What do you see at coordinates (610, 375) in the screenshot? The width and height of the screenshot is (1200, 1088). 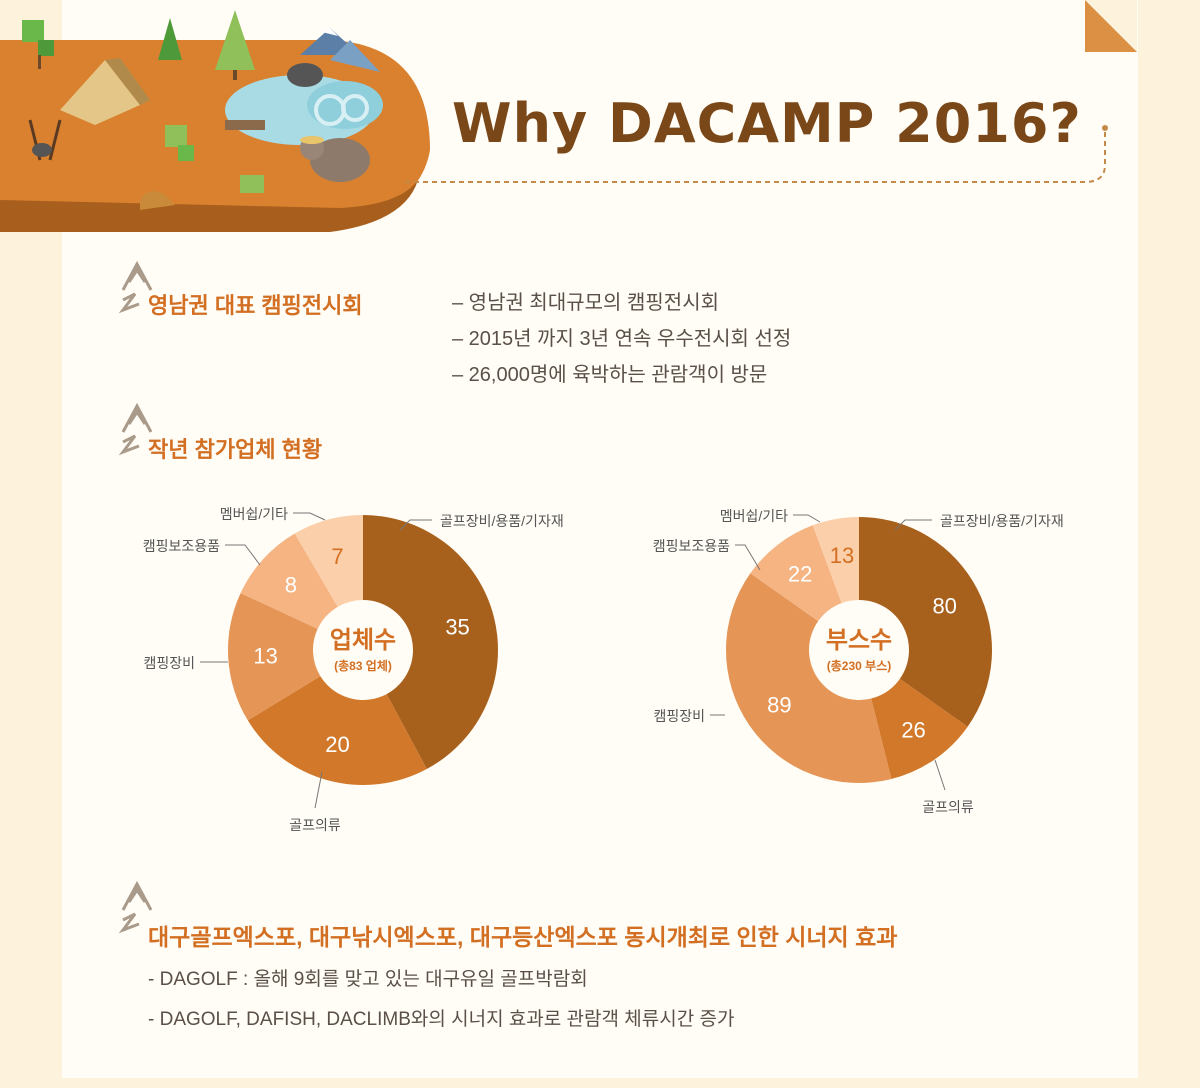 I see `bullet-1-3: – 26,000명에 육박하는 관람객이 방문` at bounding box center [610, 375].